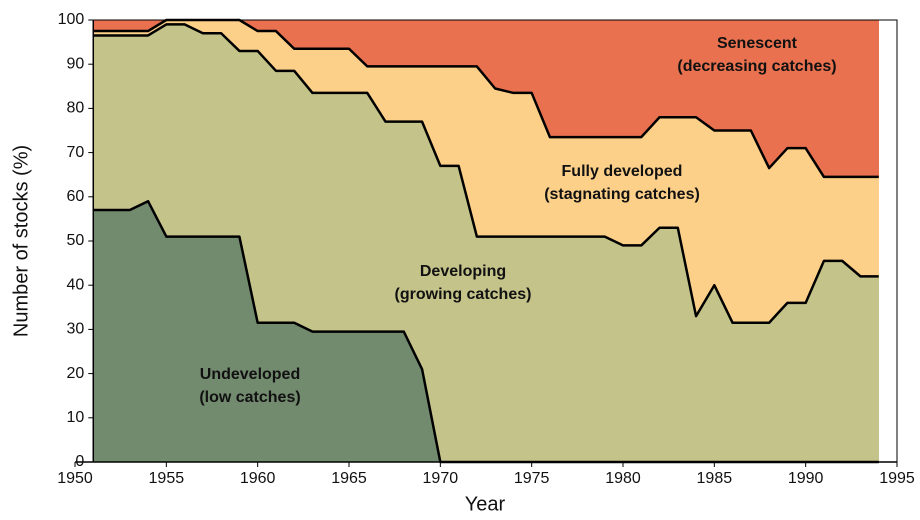 Image resolution: width=920 pixels, height=520 pixels. Describe the element at coordinates (75, 373) in the screenshot. I see `y-tick-label: 20` at that location.